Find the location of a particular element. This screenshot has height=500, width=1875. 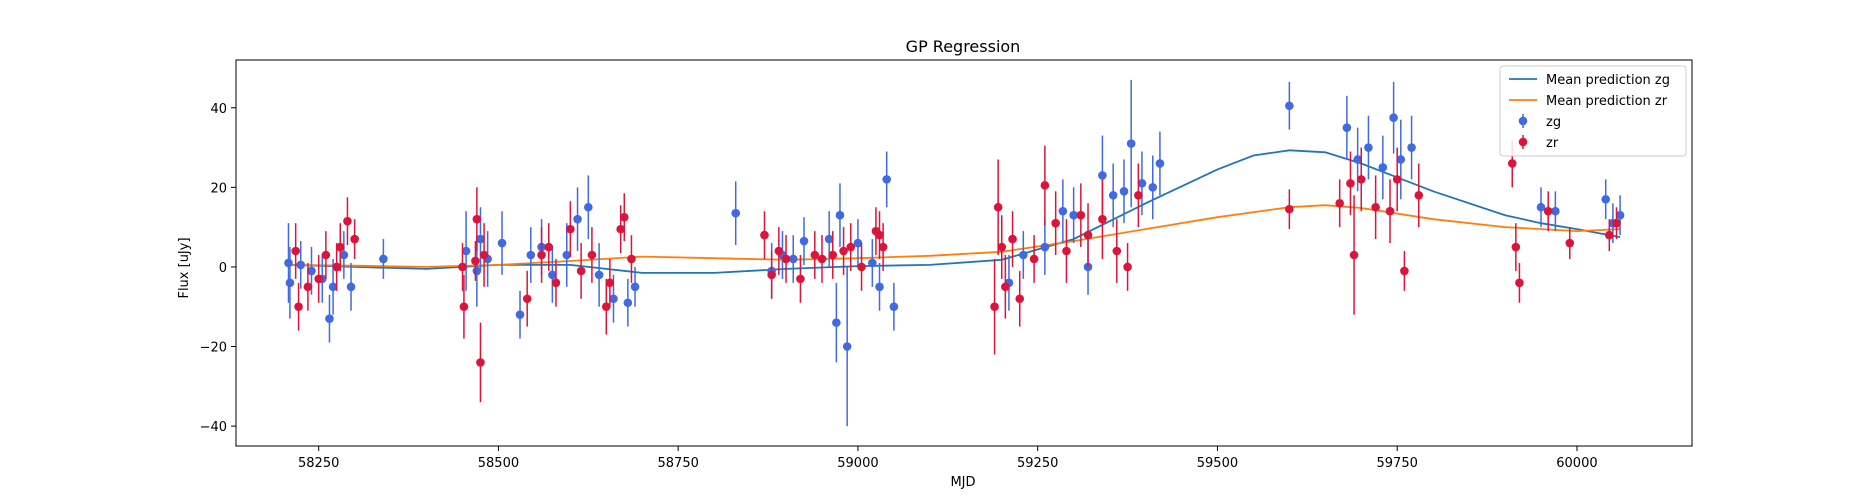

legend-box is located at coordinates (1593, 111).